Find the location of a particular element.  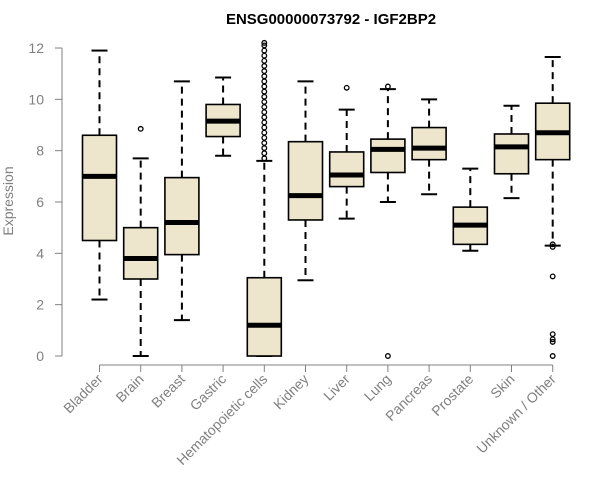

box-pancreas is located at coordinates (429, 147).